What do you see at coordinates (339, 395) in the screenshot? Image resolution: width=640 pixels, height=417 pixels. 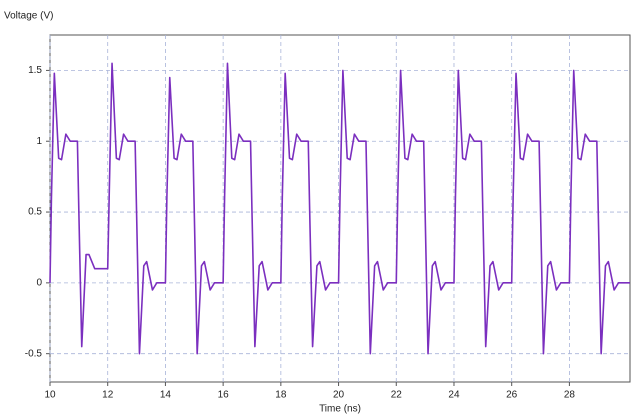 I see `x-tick-label: 20` at bounding box center [339, 395].